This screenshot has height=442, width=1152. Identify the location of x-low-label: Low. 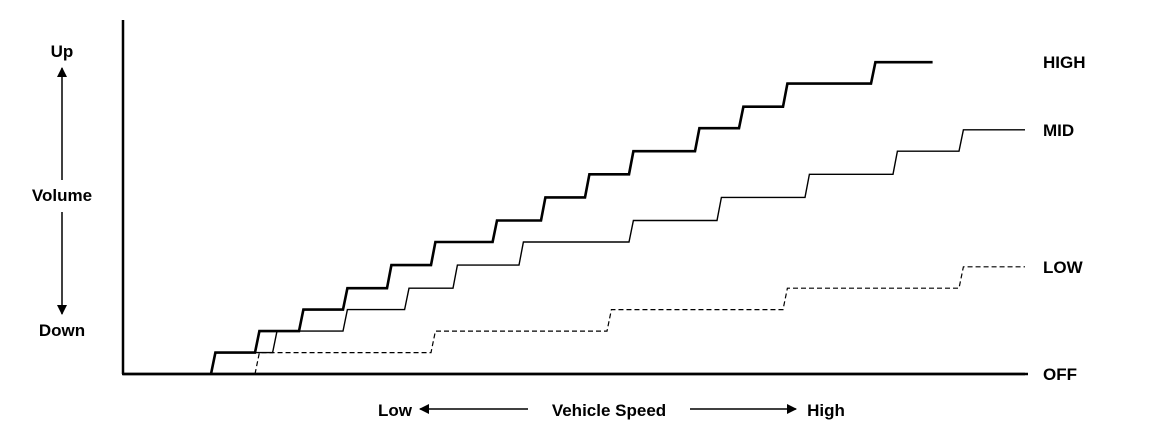
(395, 410).